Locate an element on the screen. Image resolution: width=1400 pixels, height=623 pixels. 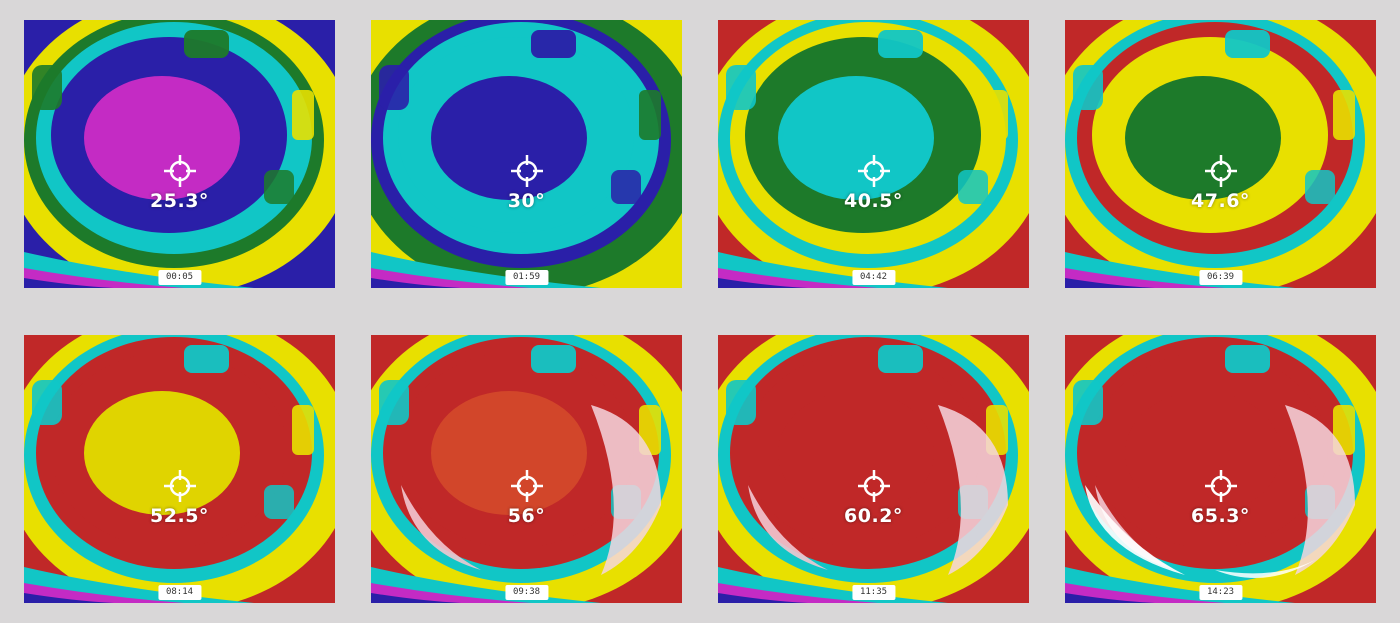
timestamp-label: 00:05 is located at coordinates (179, 277).